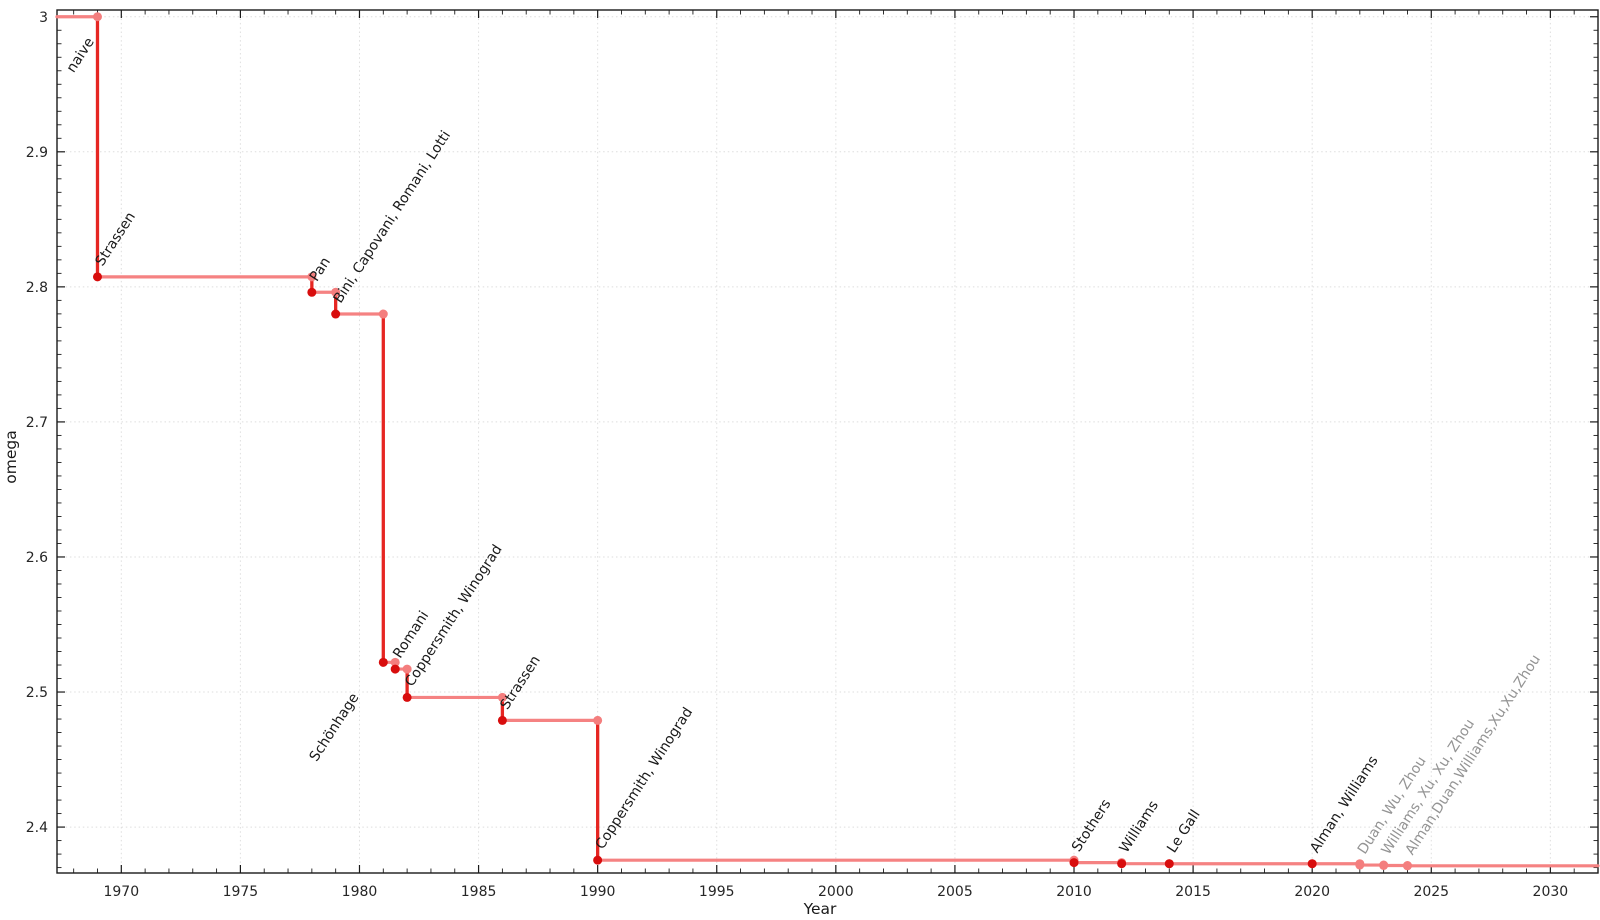 This screenshot has height=920, width=1600. Describe the element at coordinates (37, 153) in the screenshot. I see `y-tick-label: 2.9` at that location.